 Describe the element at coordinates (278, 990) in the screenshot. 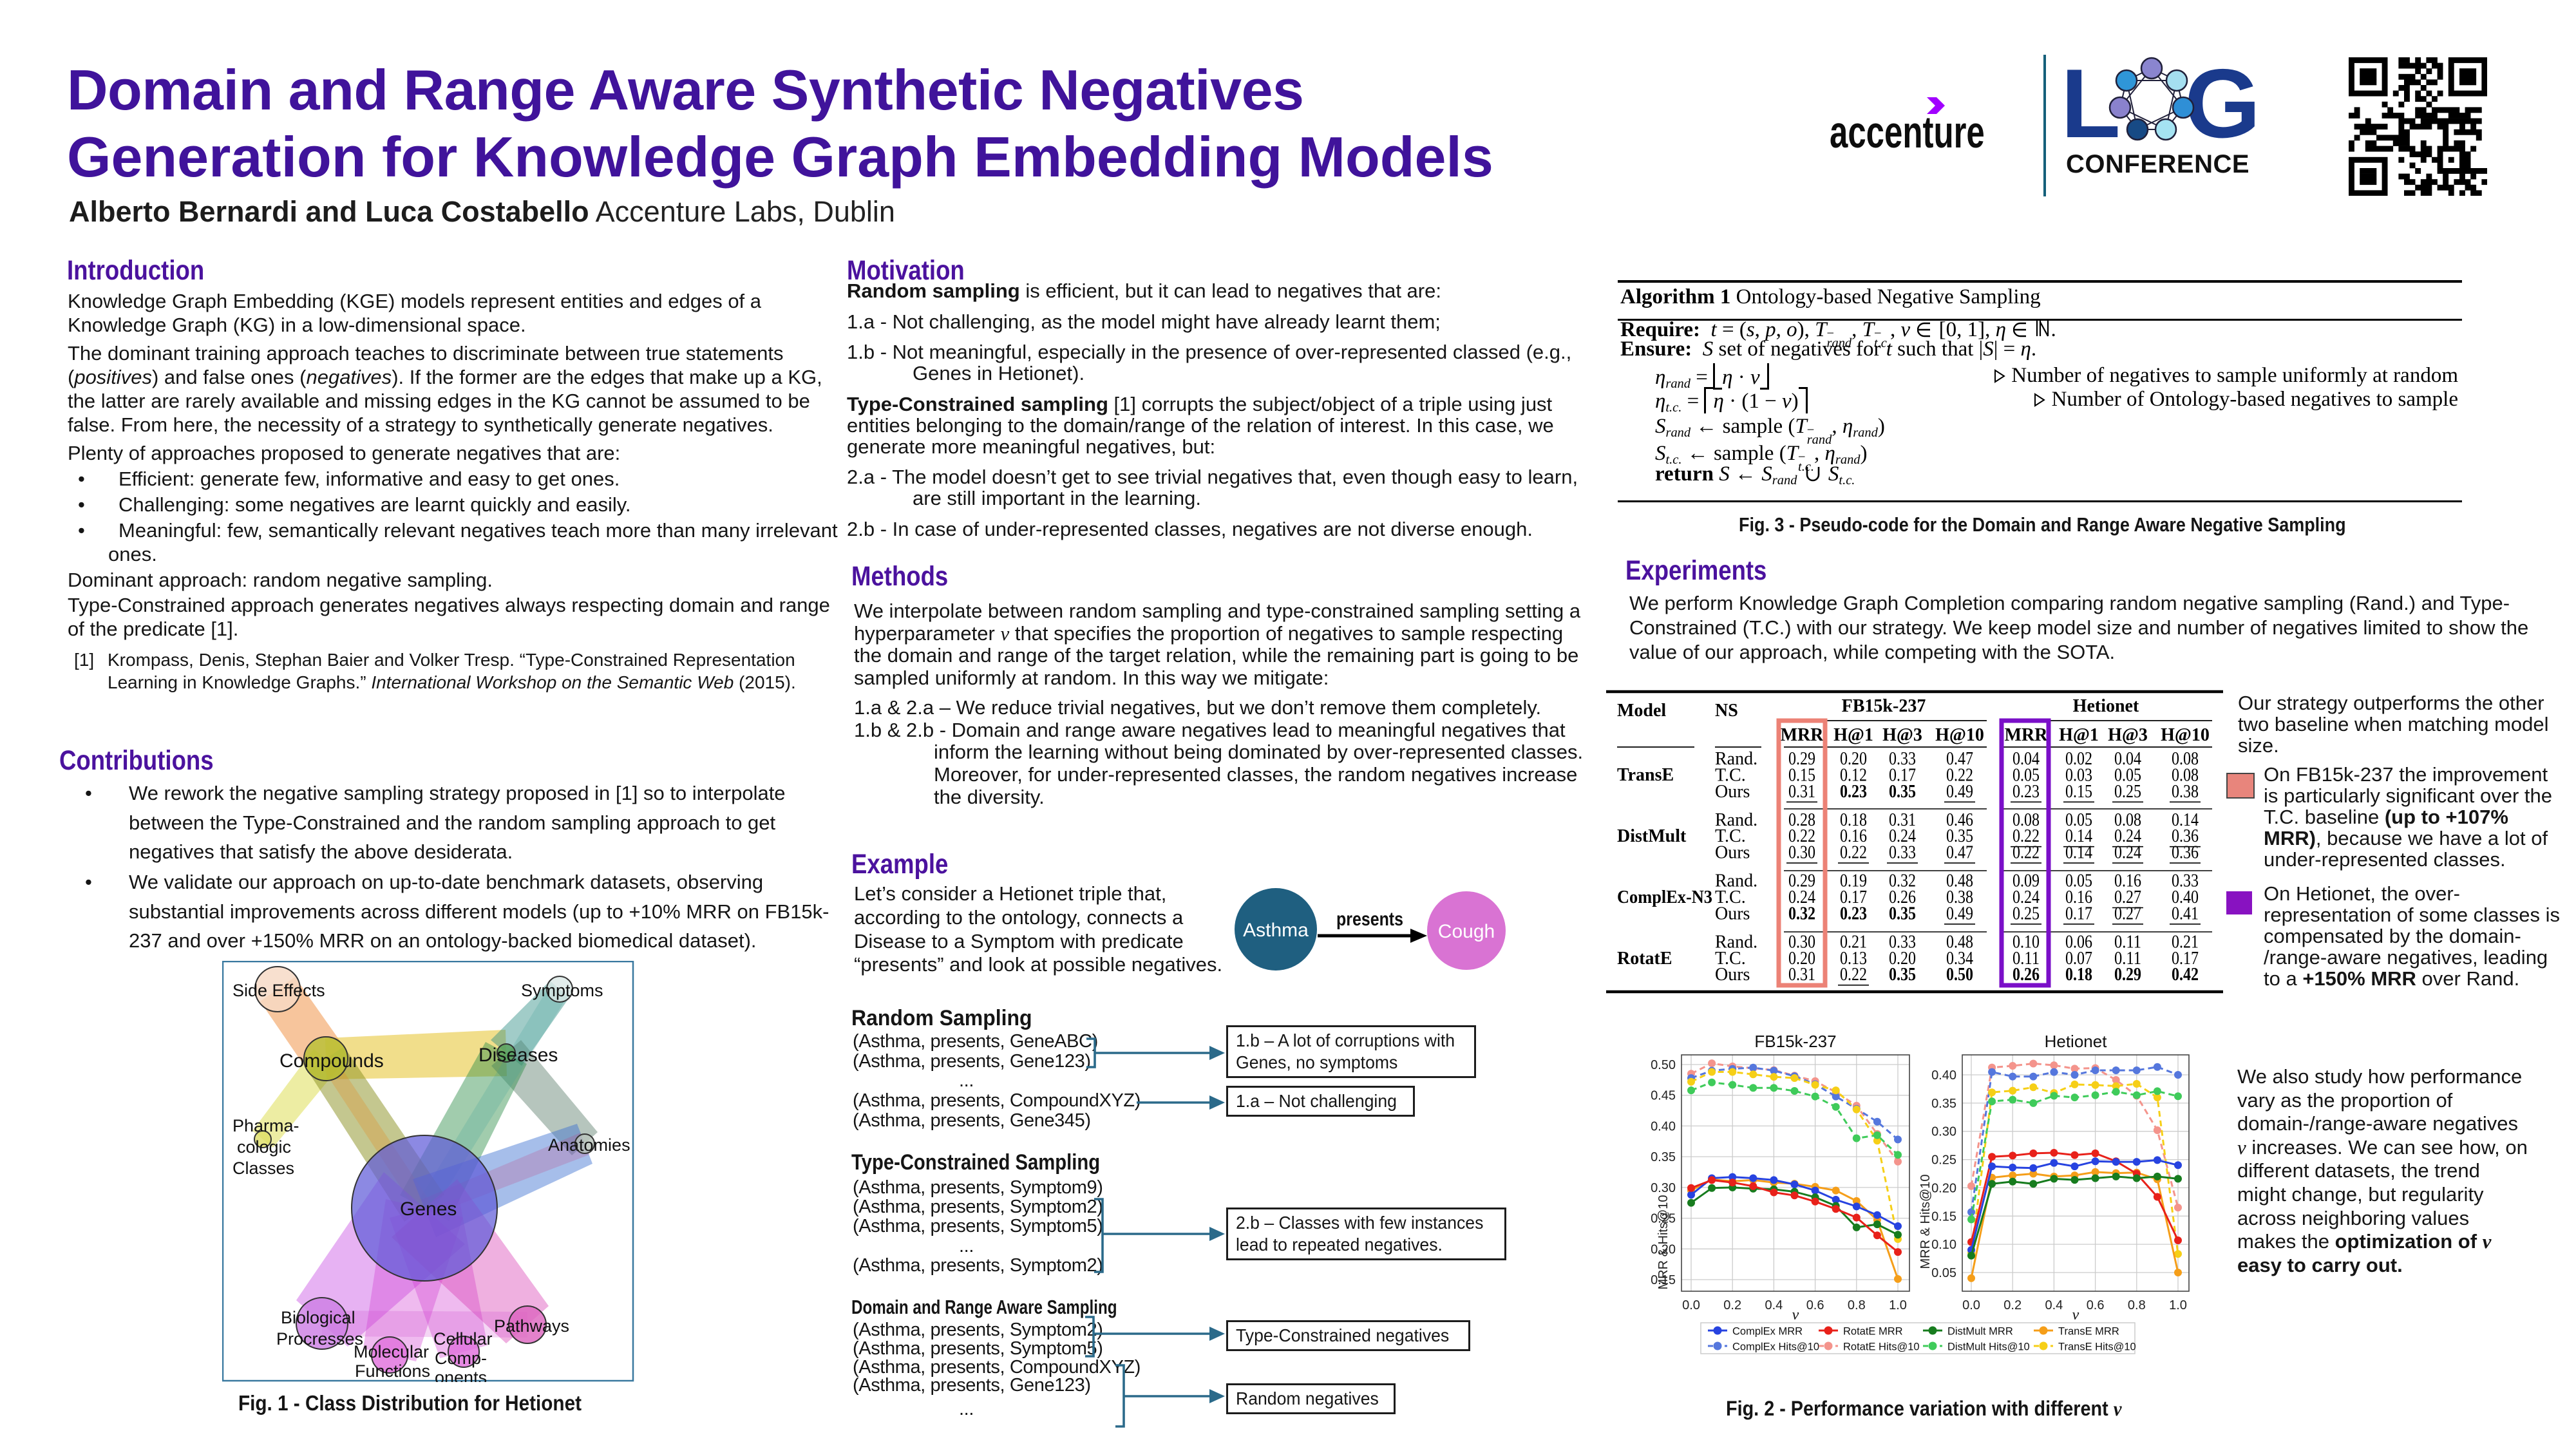

I see `svg-text: Side Effects` at that location.